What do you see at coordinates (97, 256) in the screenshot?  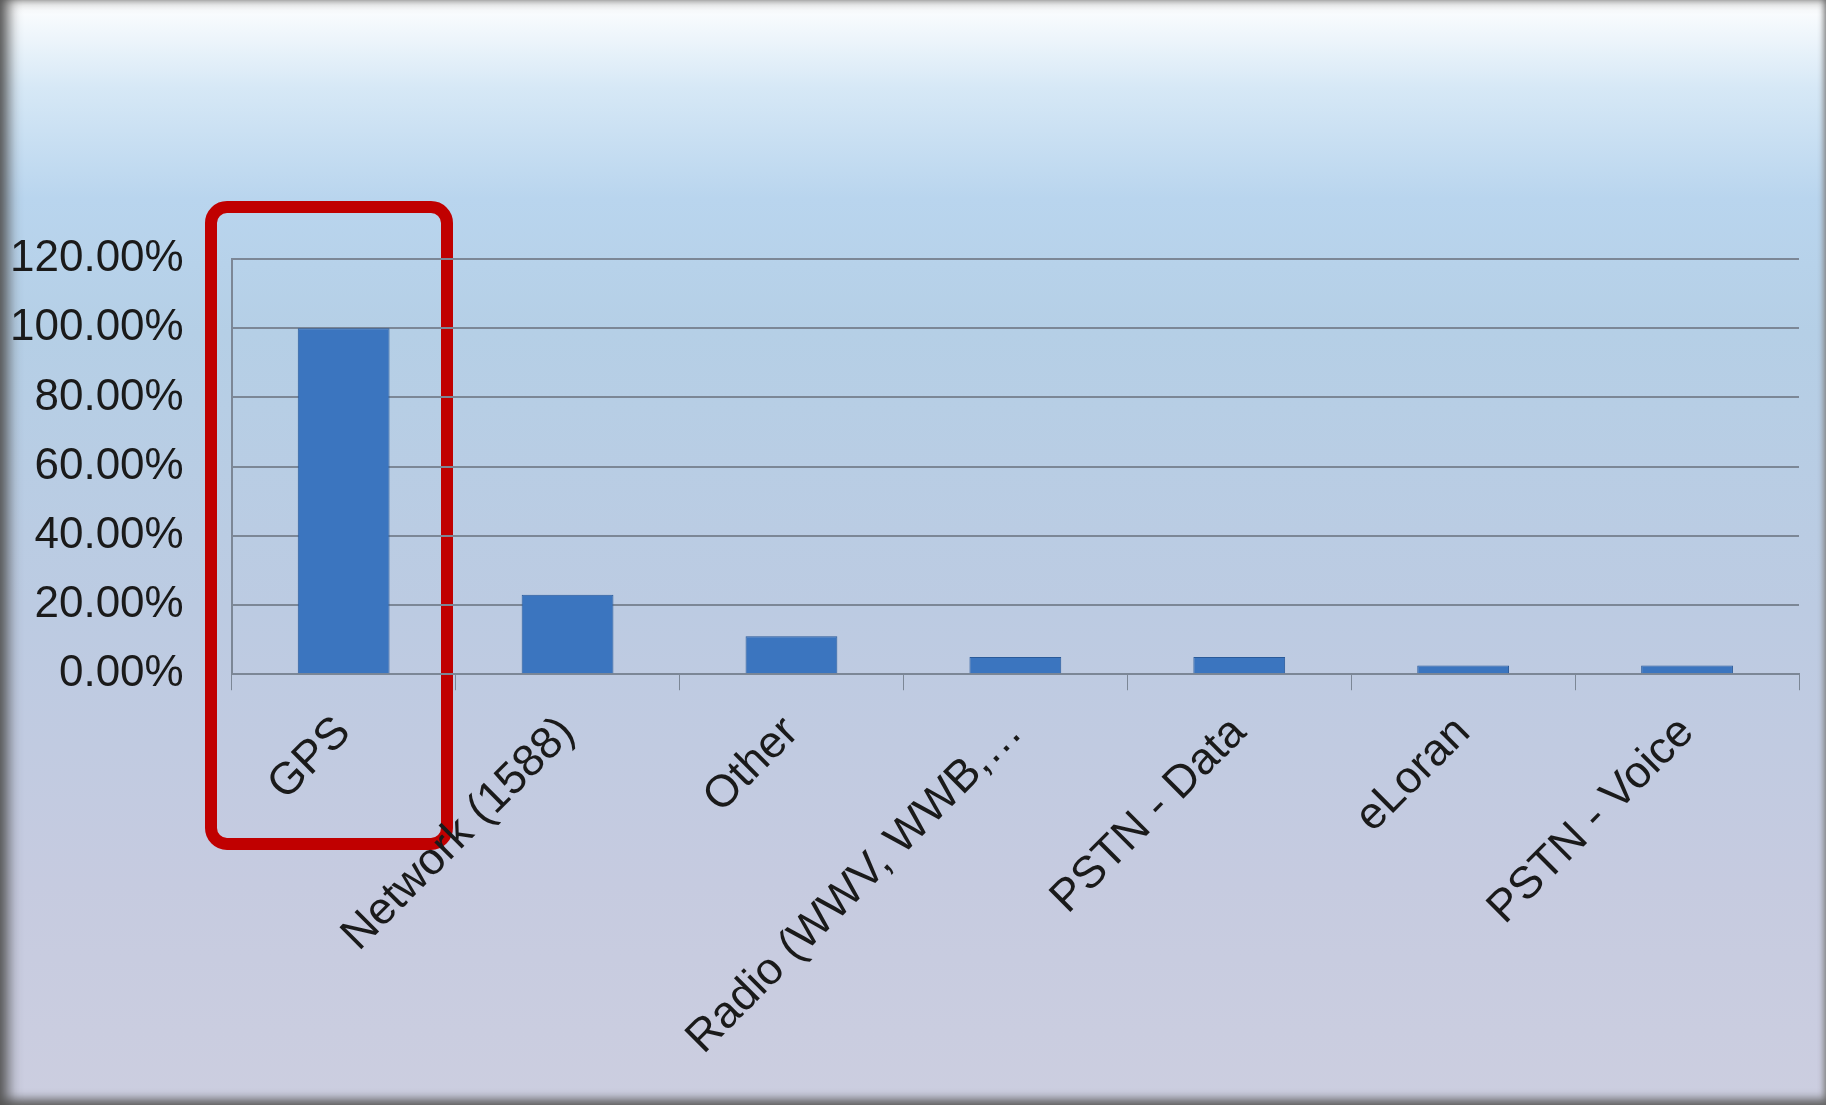 I see `y-tick-label: 120.00%` at bounding box center [97, 256].